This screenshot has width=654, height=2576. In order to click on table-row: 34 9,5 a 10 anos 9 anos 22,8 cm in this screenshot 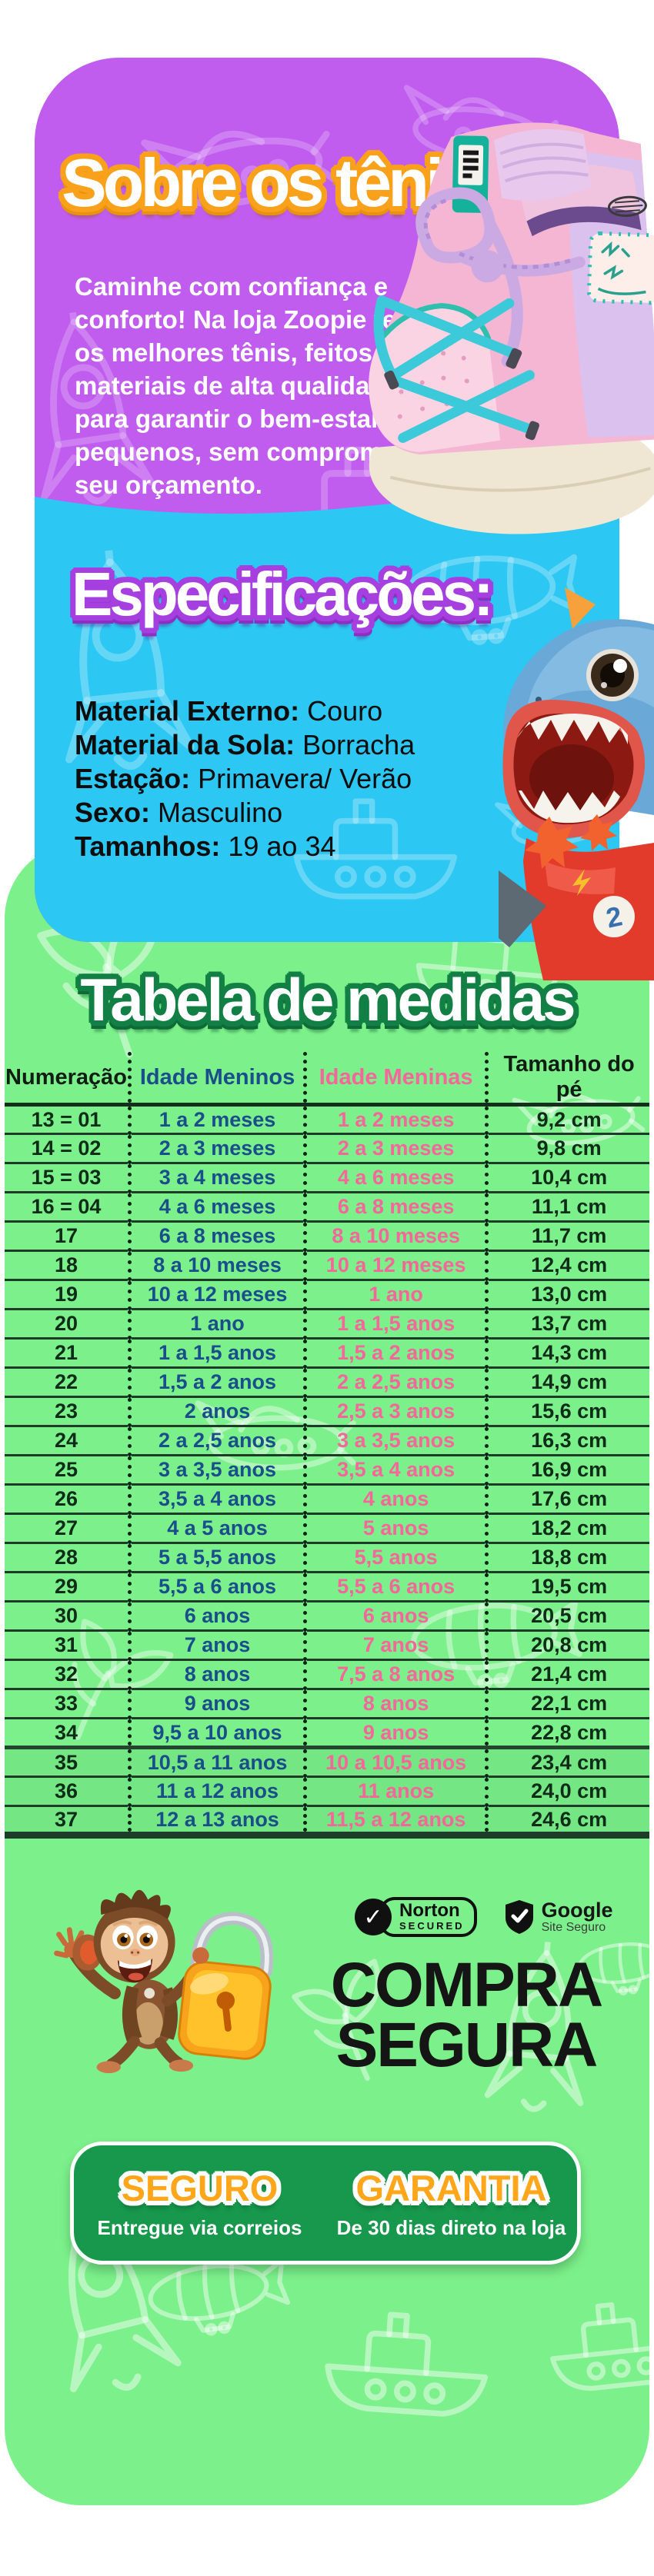, I will do `click(327, 1734)`.